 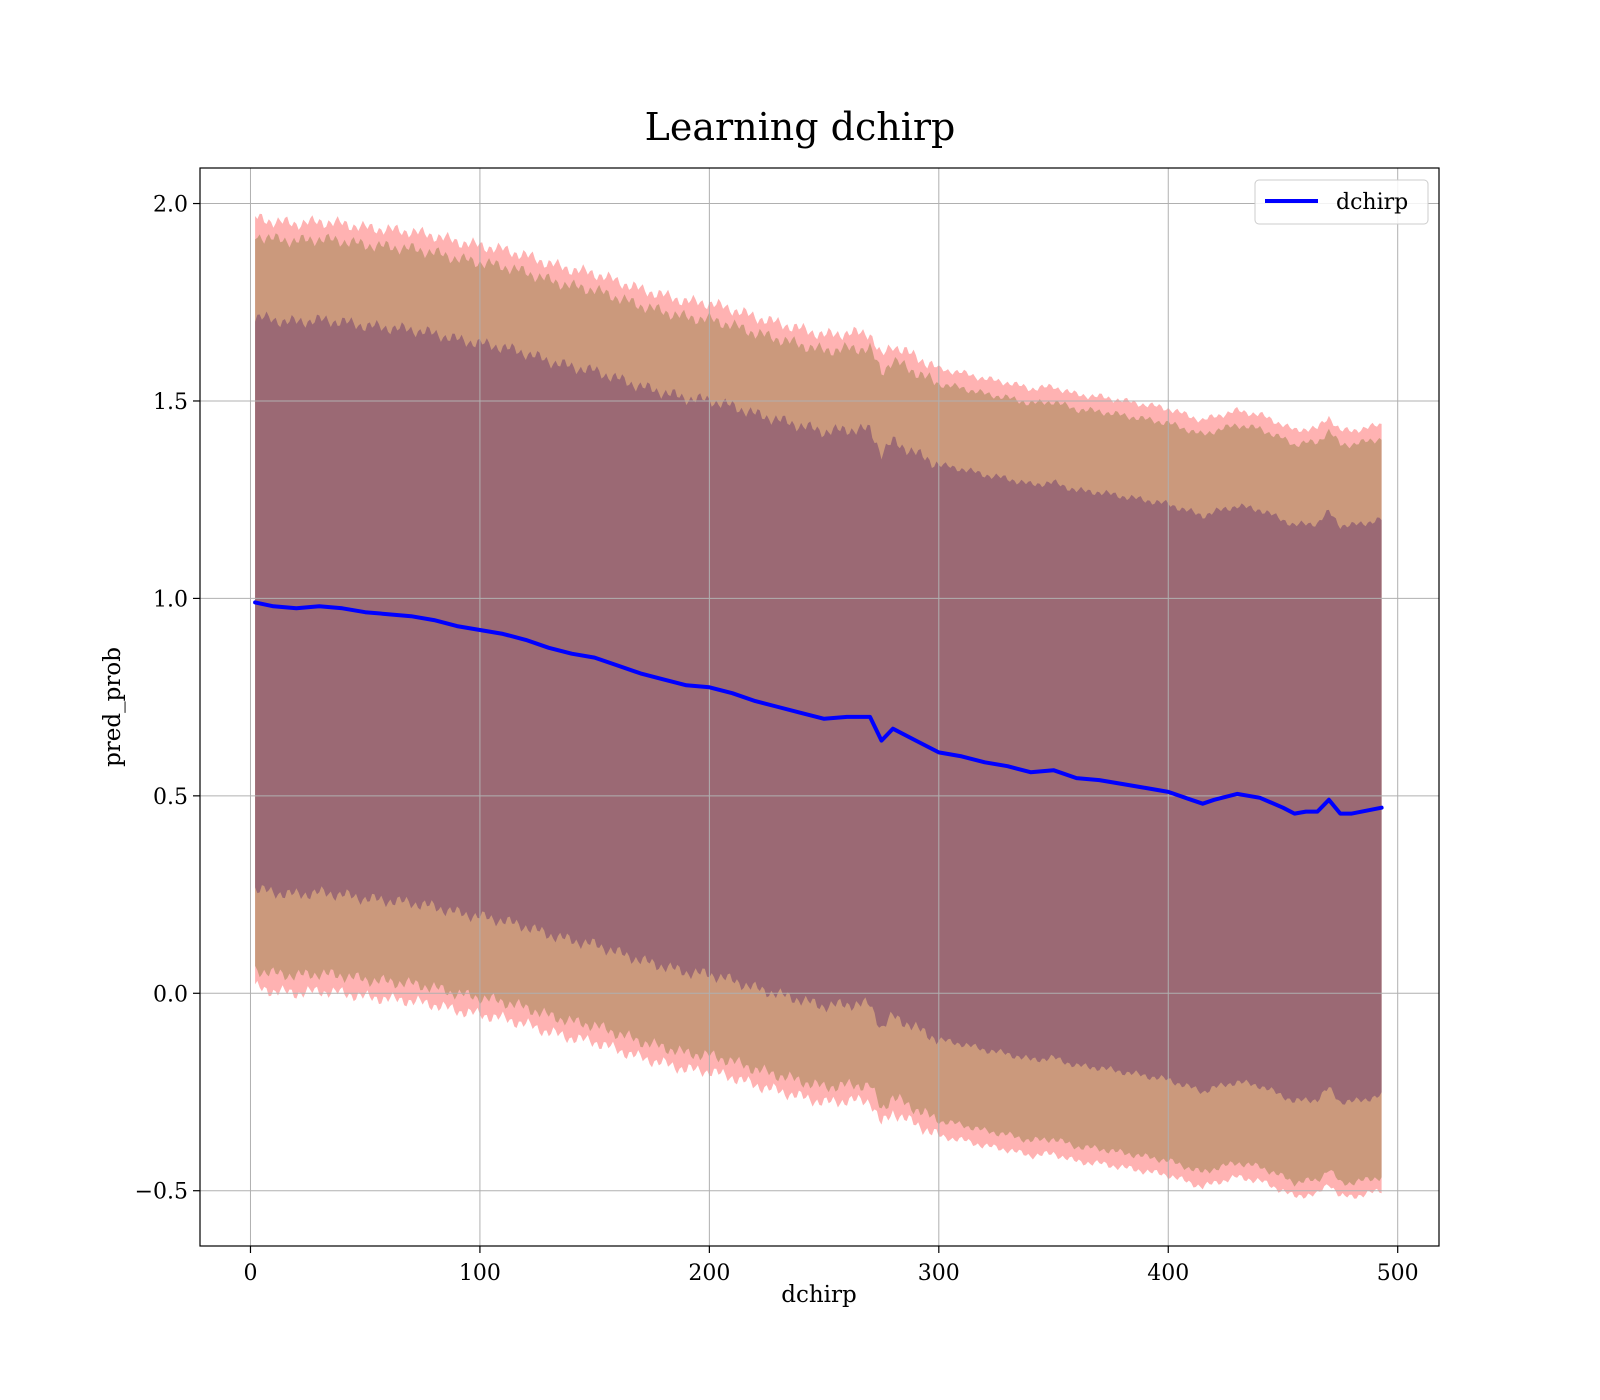 I want to click on x-axis-label: dchirp, so click(x=819, y=1295).